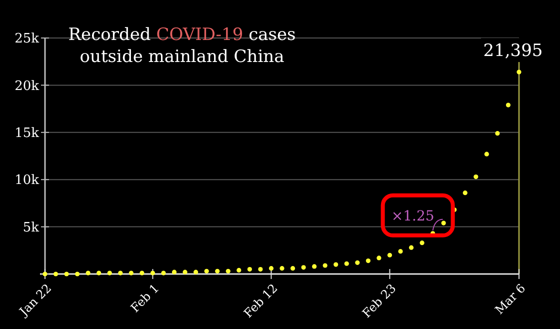 The image size is (560, 329). Describe the element at coordinates (27, 133) in the screenshot. I see `y-tick-label: 15k` at that location.